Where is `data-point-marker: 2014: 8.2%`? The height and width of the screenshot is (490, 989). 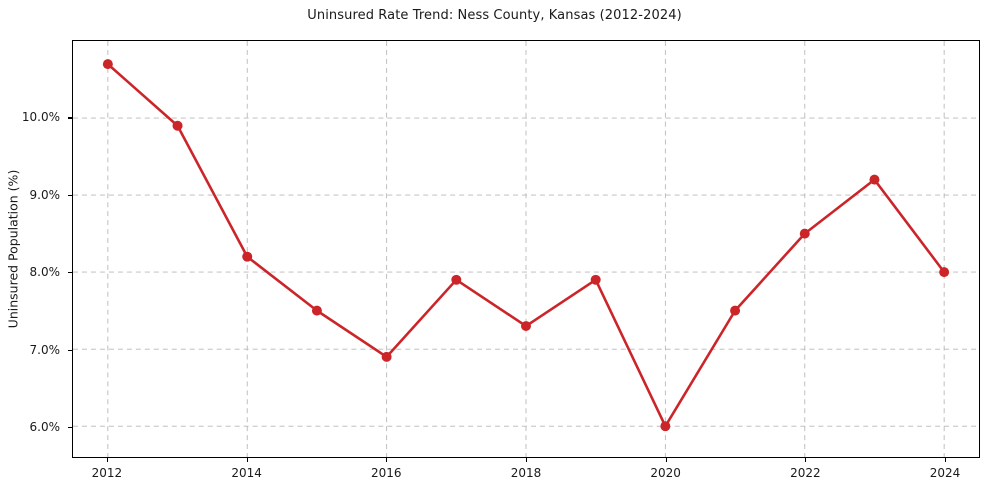 data-point-marker: 2014: 8.2% is located at coordinates (247, 256).